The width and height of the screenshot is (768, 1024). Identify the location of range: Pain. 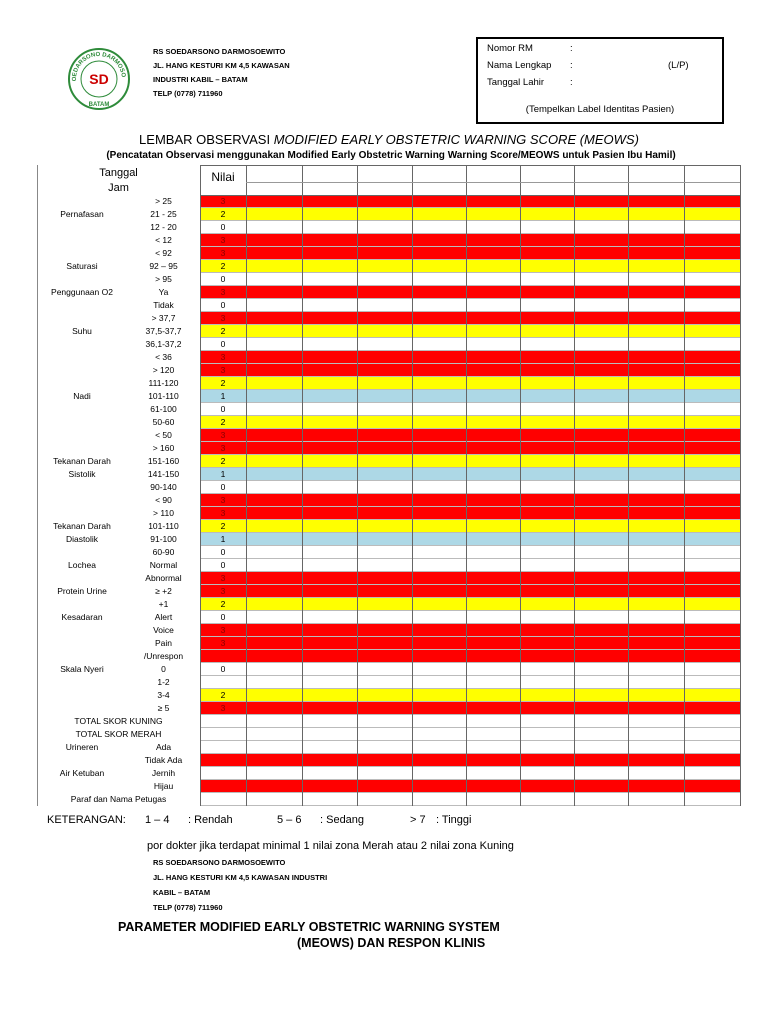
(163, 643).